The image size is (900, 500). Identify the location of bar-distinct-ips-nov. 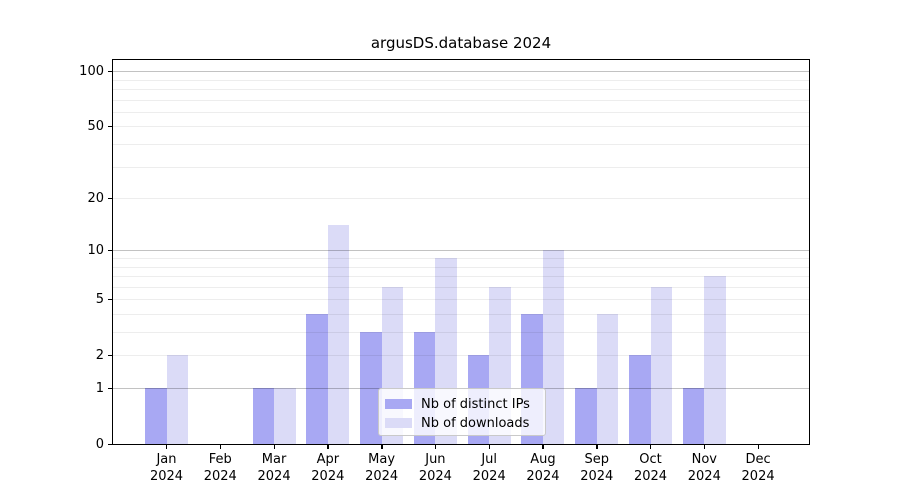
(693, 416).